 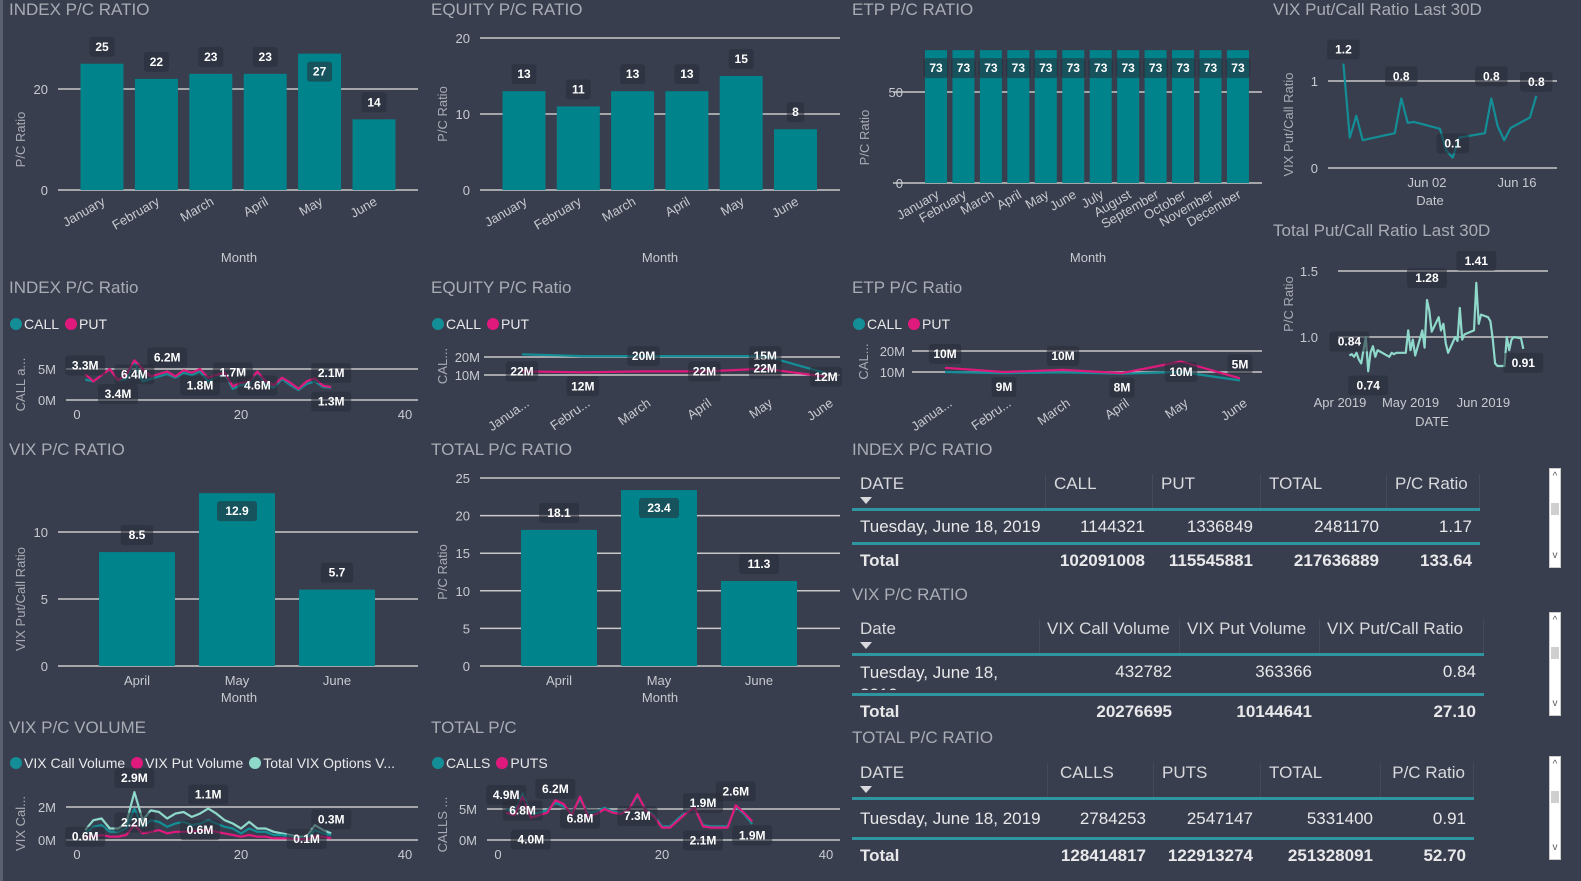 What do you see at coordinates (1250, 636) in the screenshot?
I see `column-header-vix-put-volume: VIX Put Volume` at bounding box center [1250, 636].